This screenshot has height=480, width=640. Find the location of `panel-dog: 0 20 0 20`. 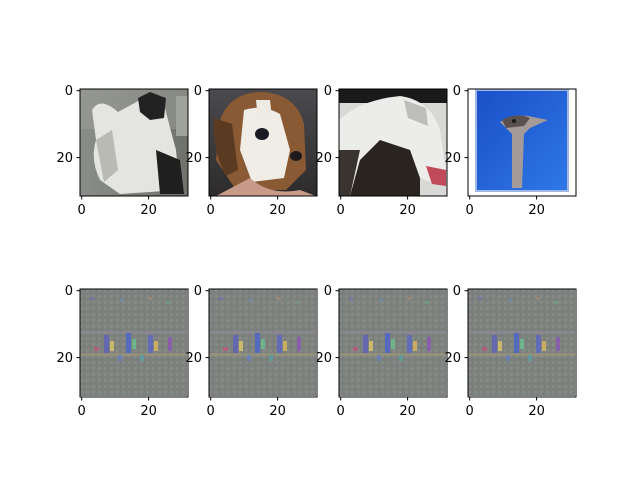

panel-dog: 0 20 0 20 is located at coordinates (251, 151).